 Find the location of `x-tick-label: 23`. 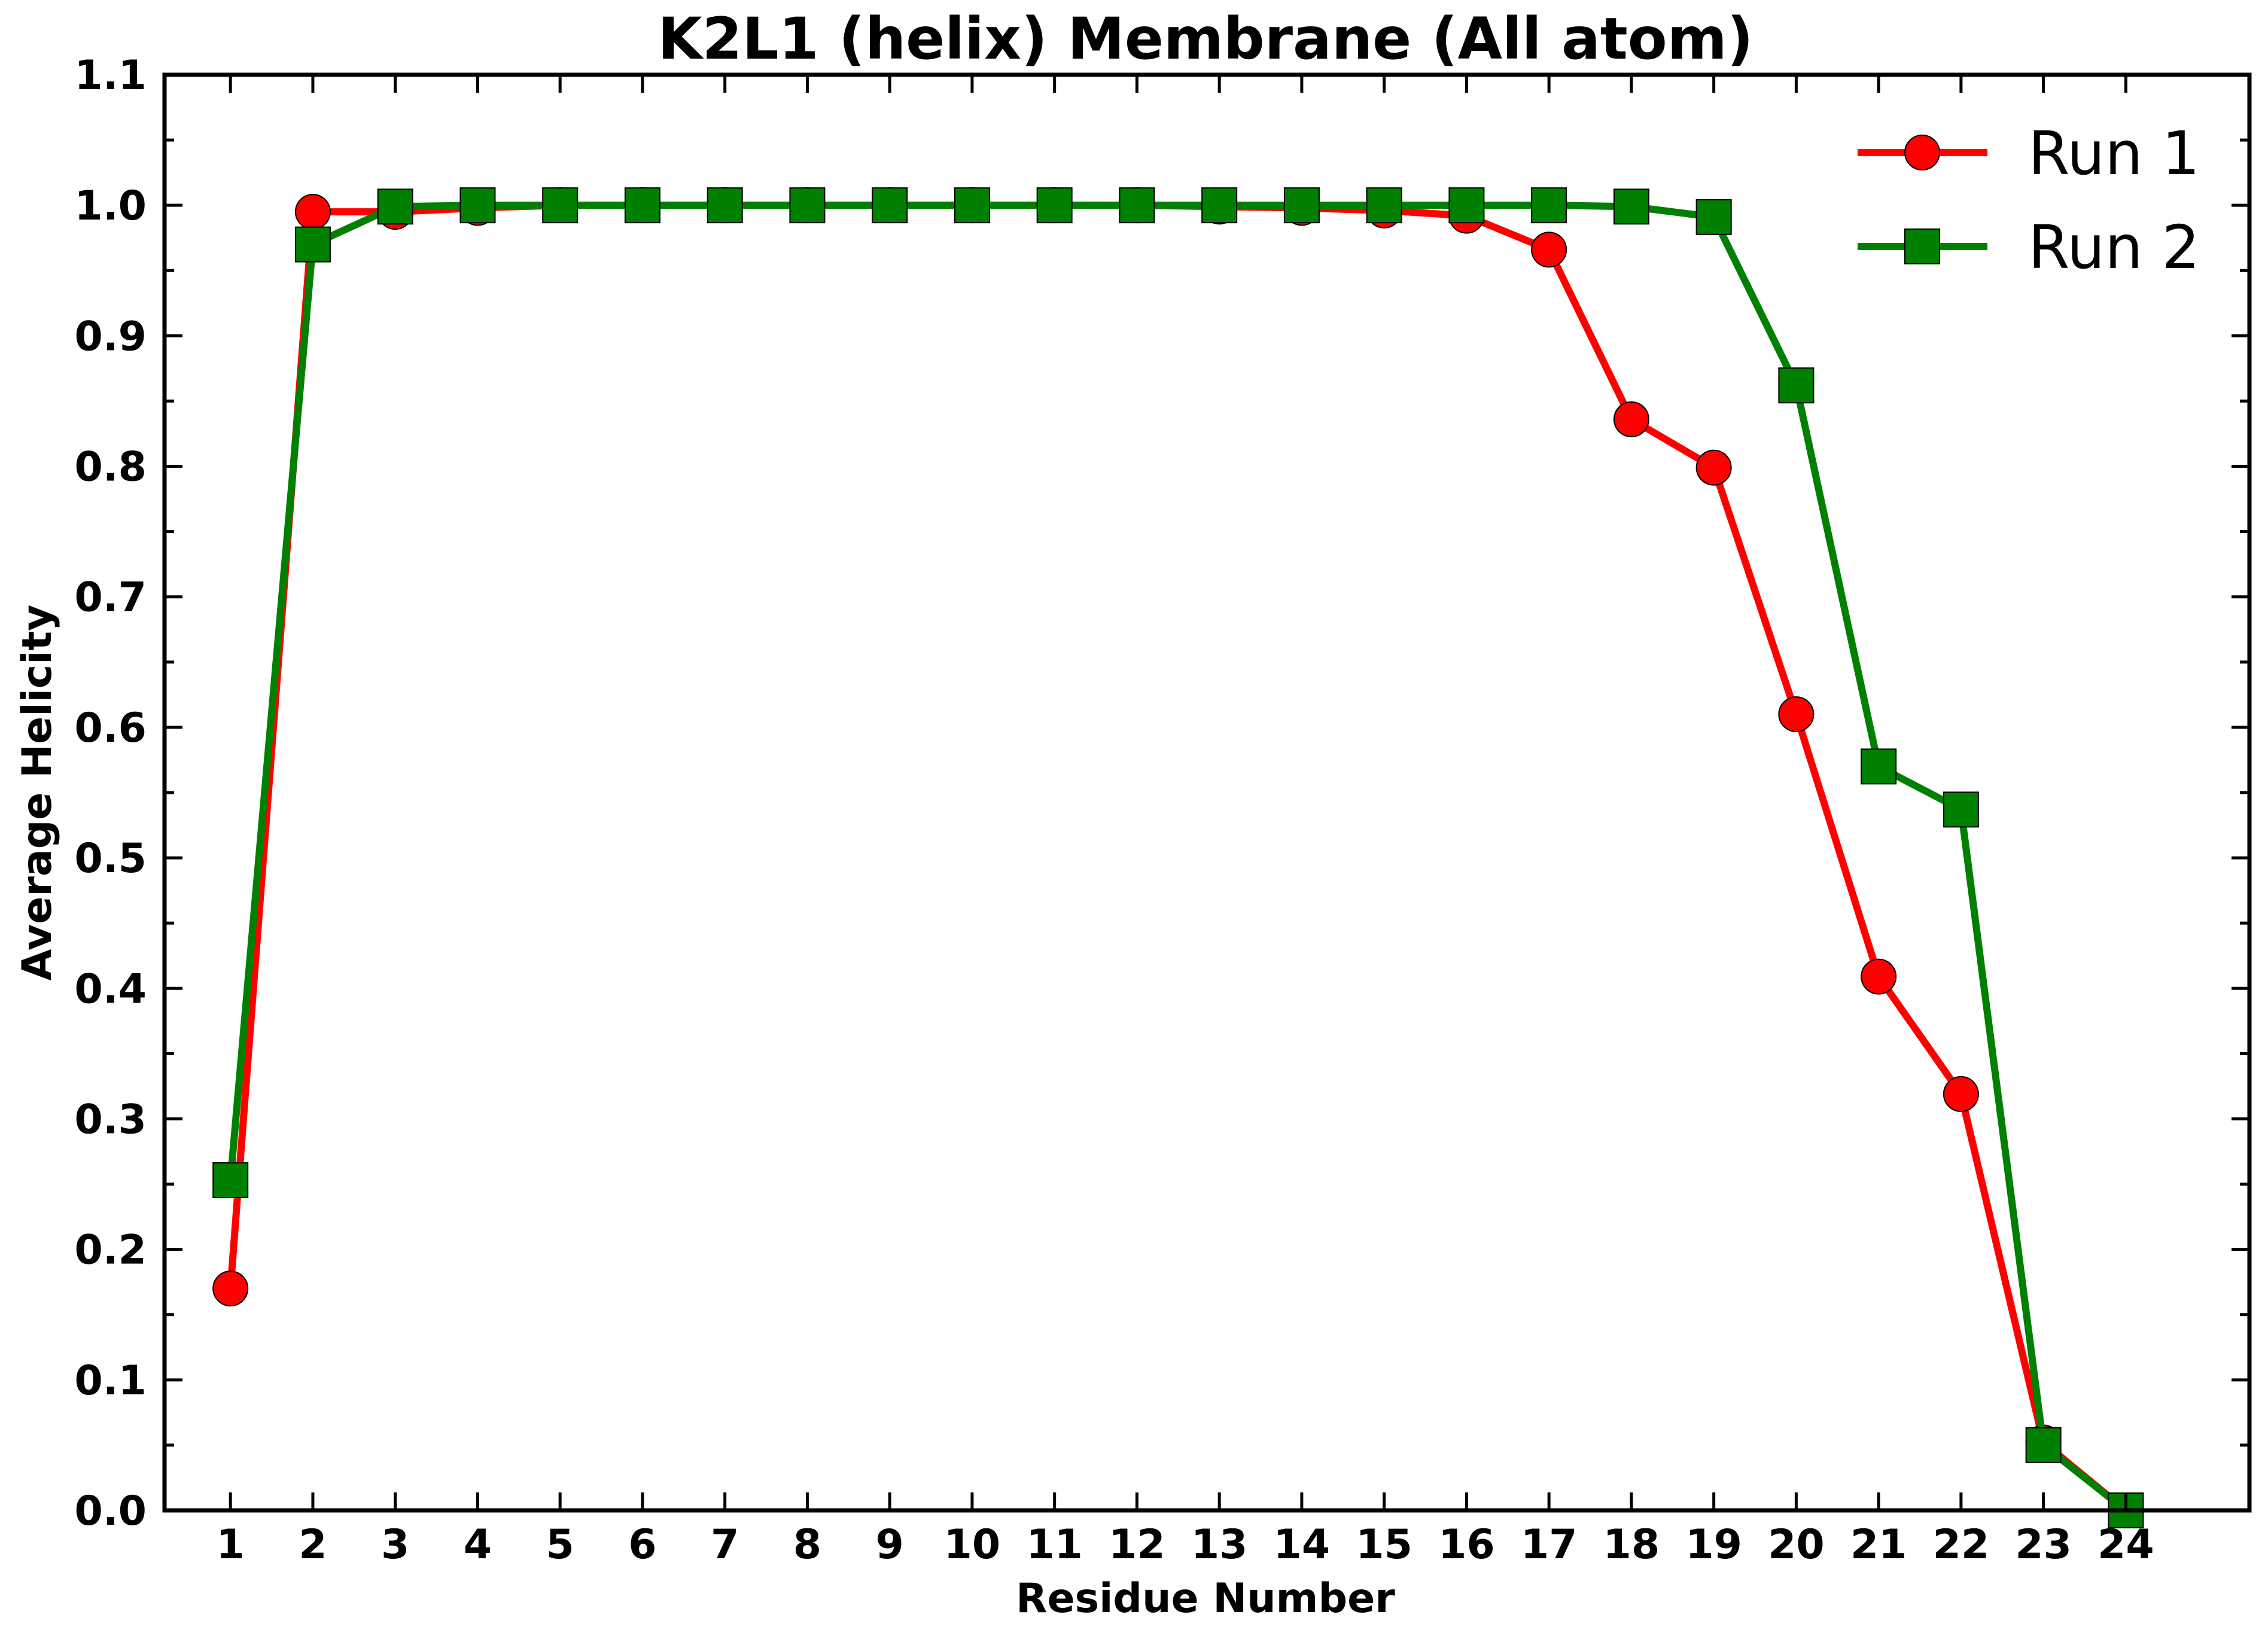

x-tick-label: 23 is located at coordinates (2043, 1544).